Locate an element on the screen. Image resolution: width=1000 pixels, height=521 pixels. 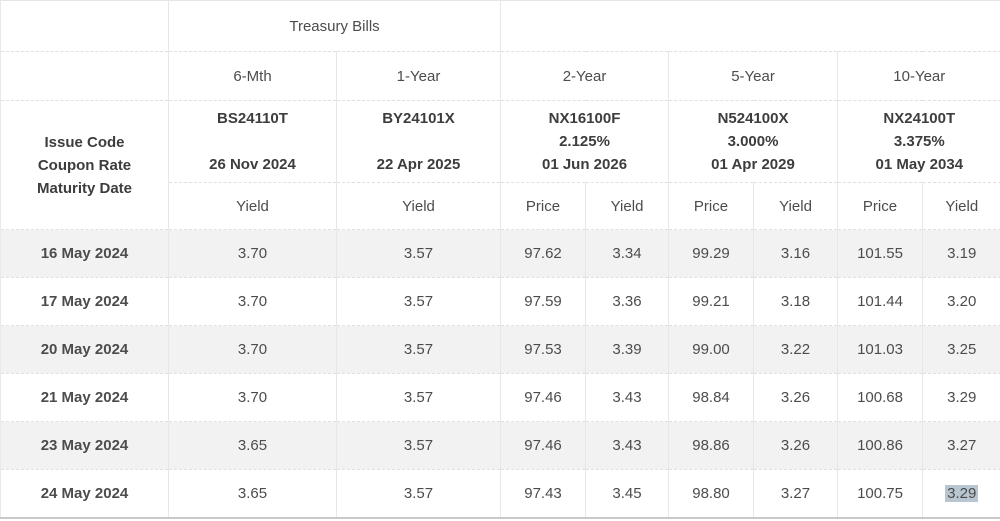
tenor-6mth: 6-Mth is located at coordinates (252, 76).